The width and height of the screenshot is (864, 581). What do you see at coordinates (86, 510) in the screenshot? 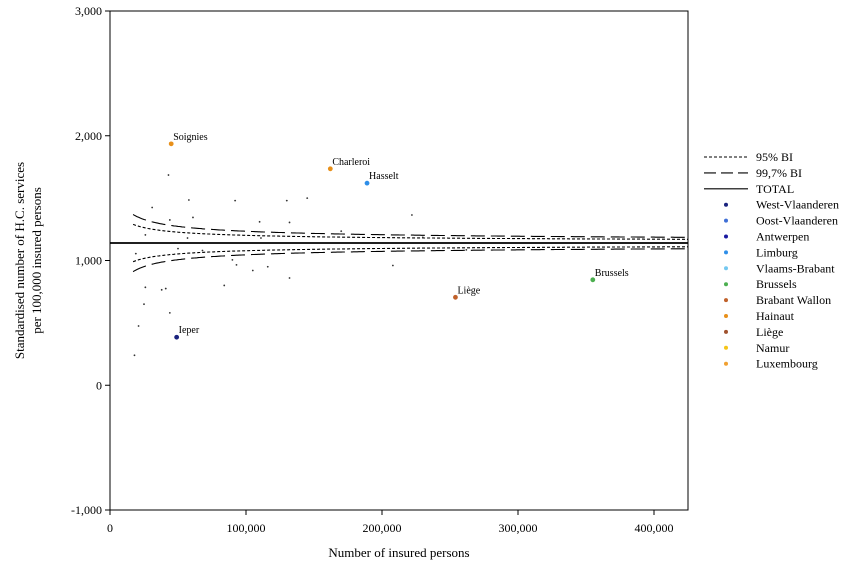
I see `y-tick-label: -1,000` at bounding box center [86, 510].